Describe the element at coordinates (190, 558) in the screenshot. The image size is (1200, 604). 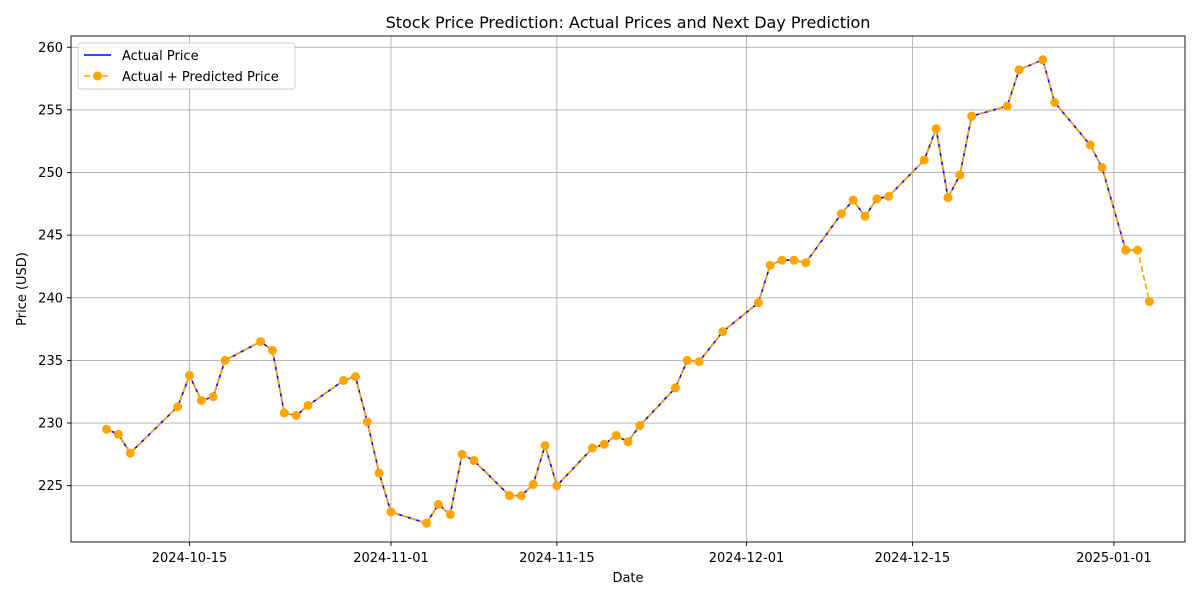
I see `x-tick-label: 2024-10-15` at that location.